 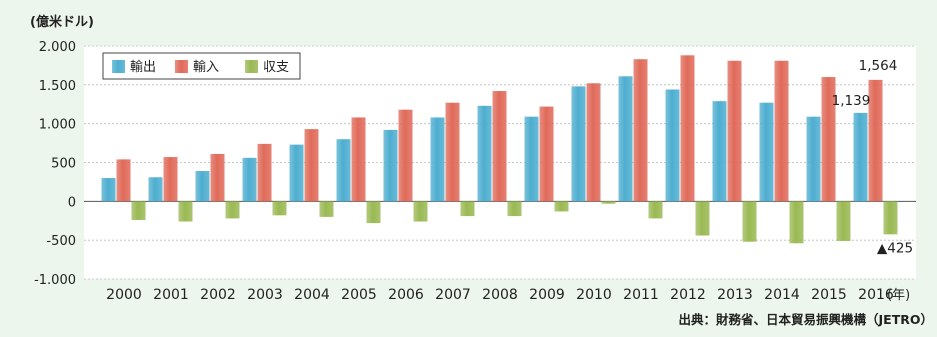 I want to click on legend-label: 輸入, so click(x=206, y=67).